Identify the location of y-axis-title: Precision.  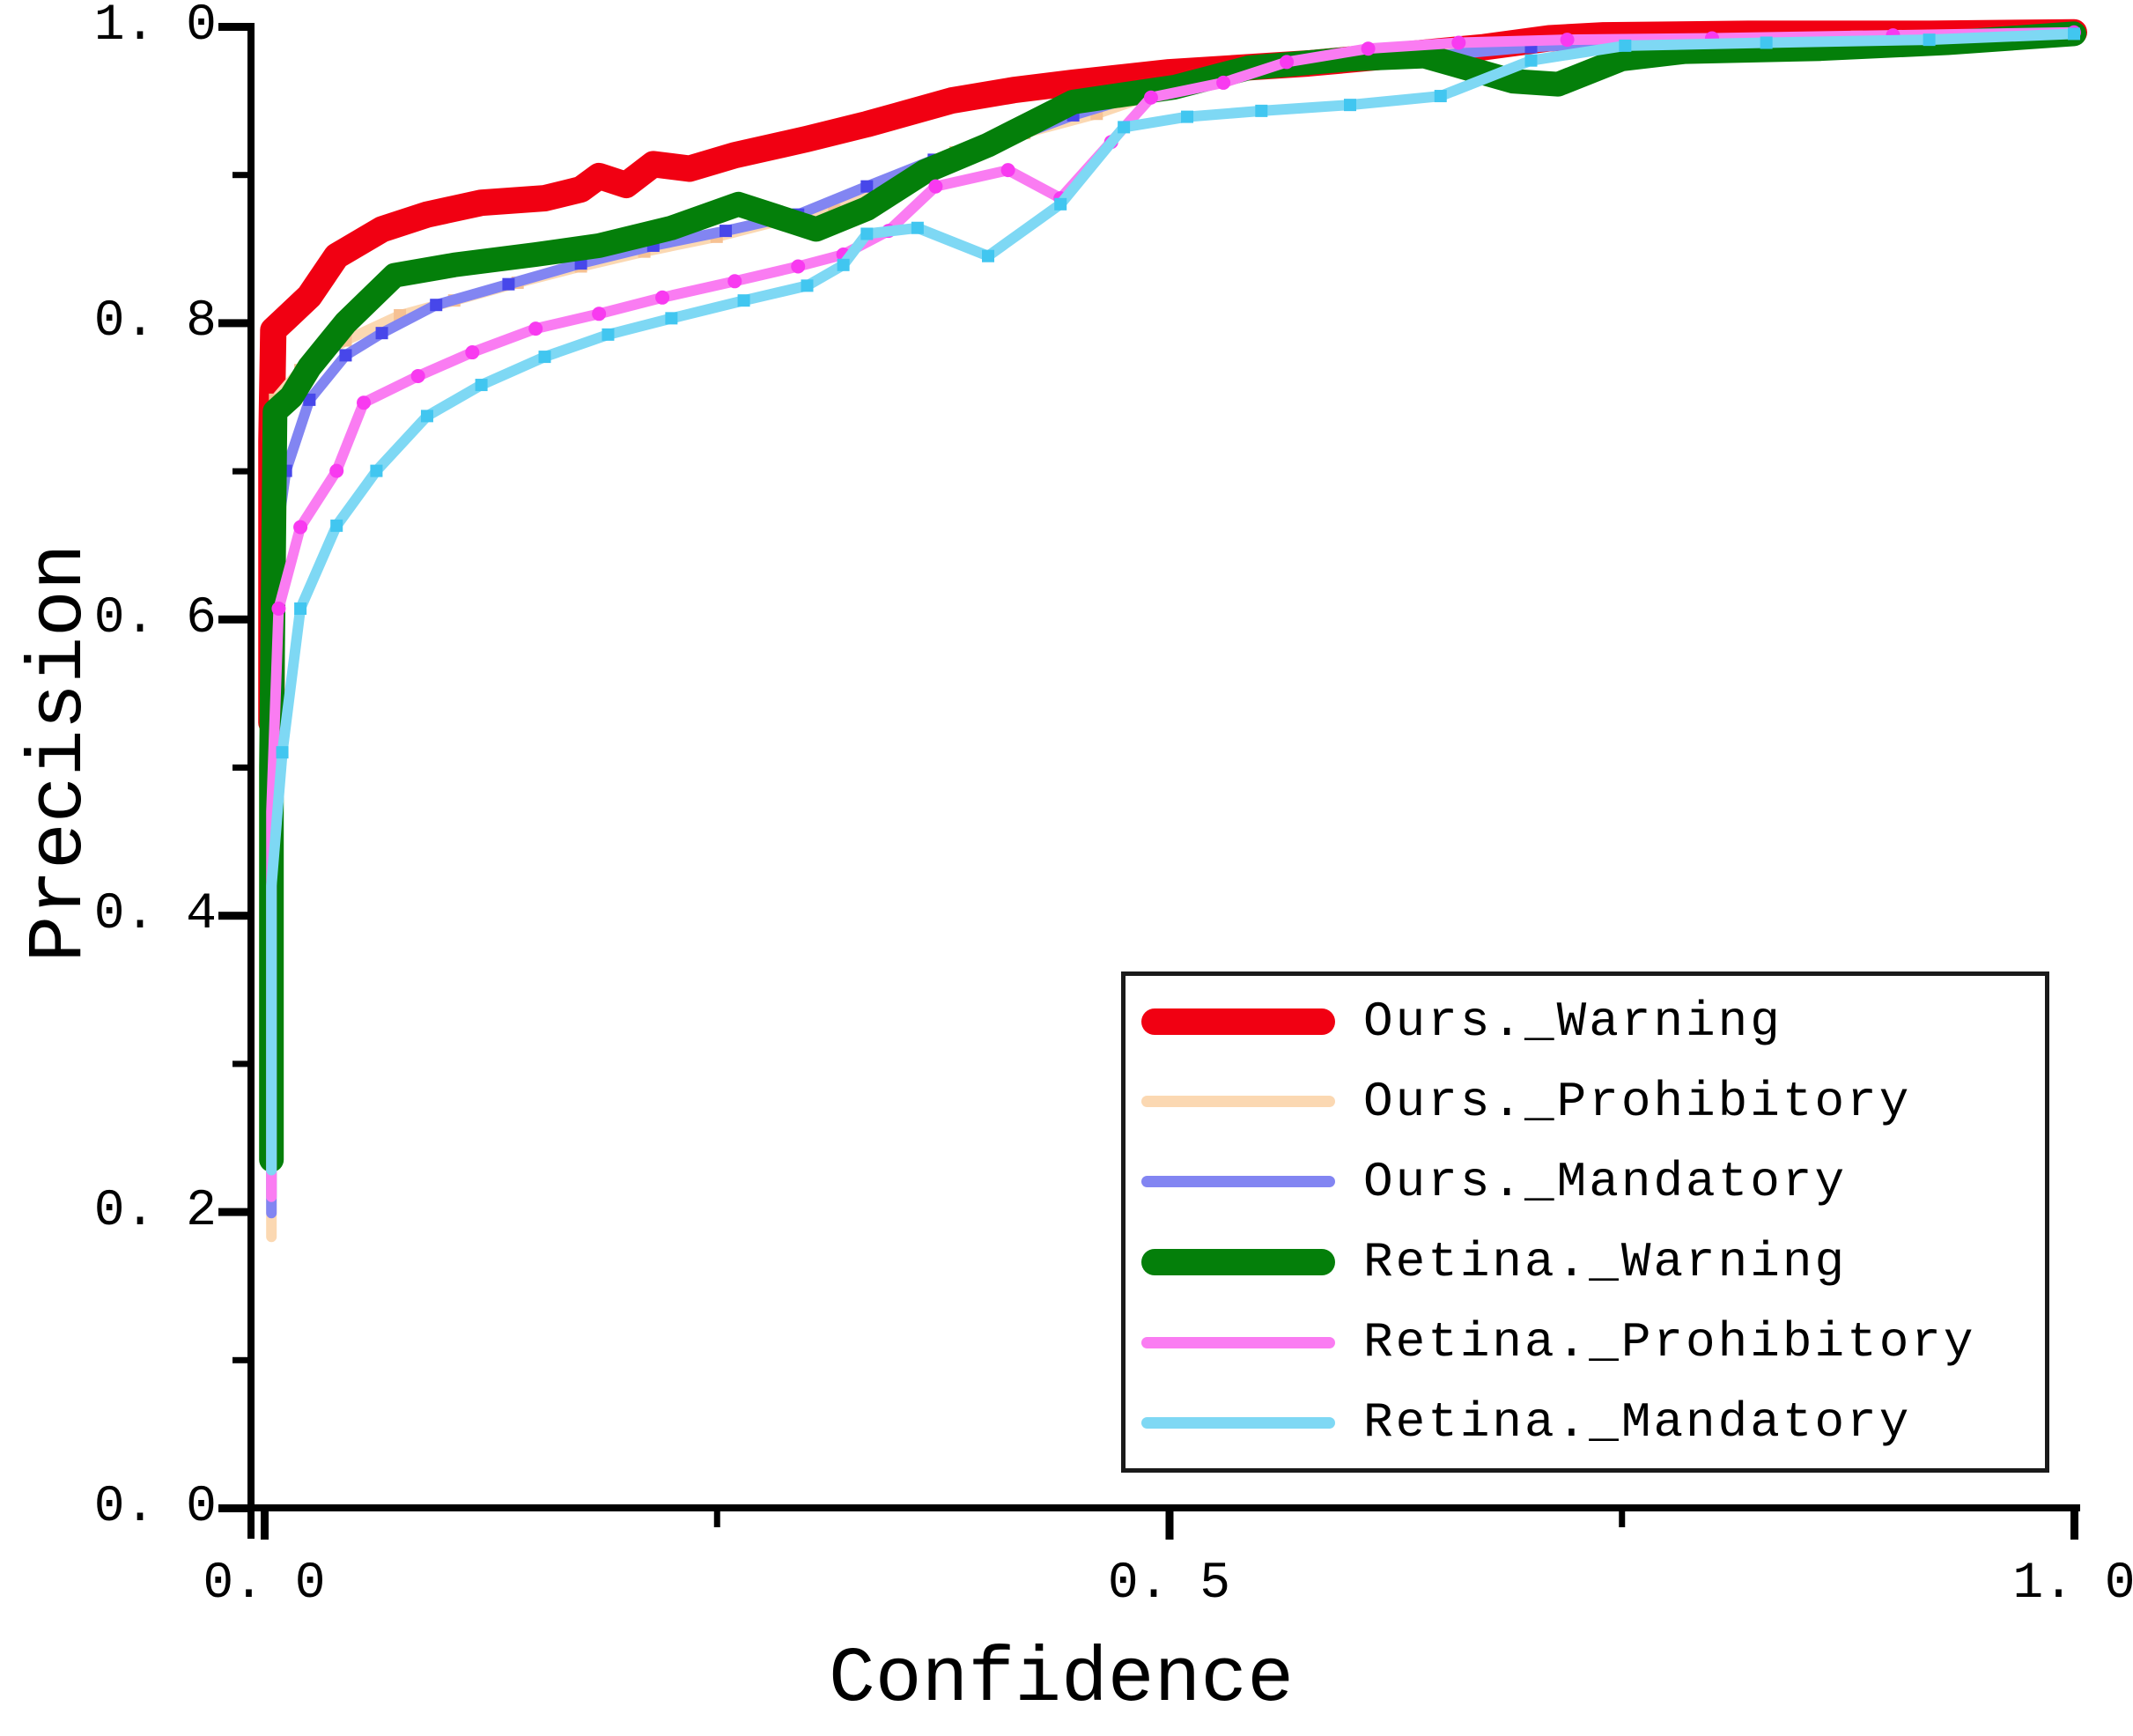
(60, 753).